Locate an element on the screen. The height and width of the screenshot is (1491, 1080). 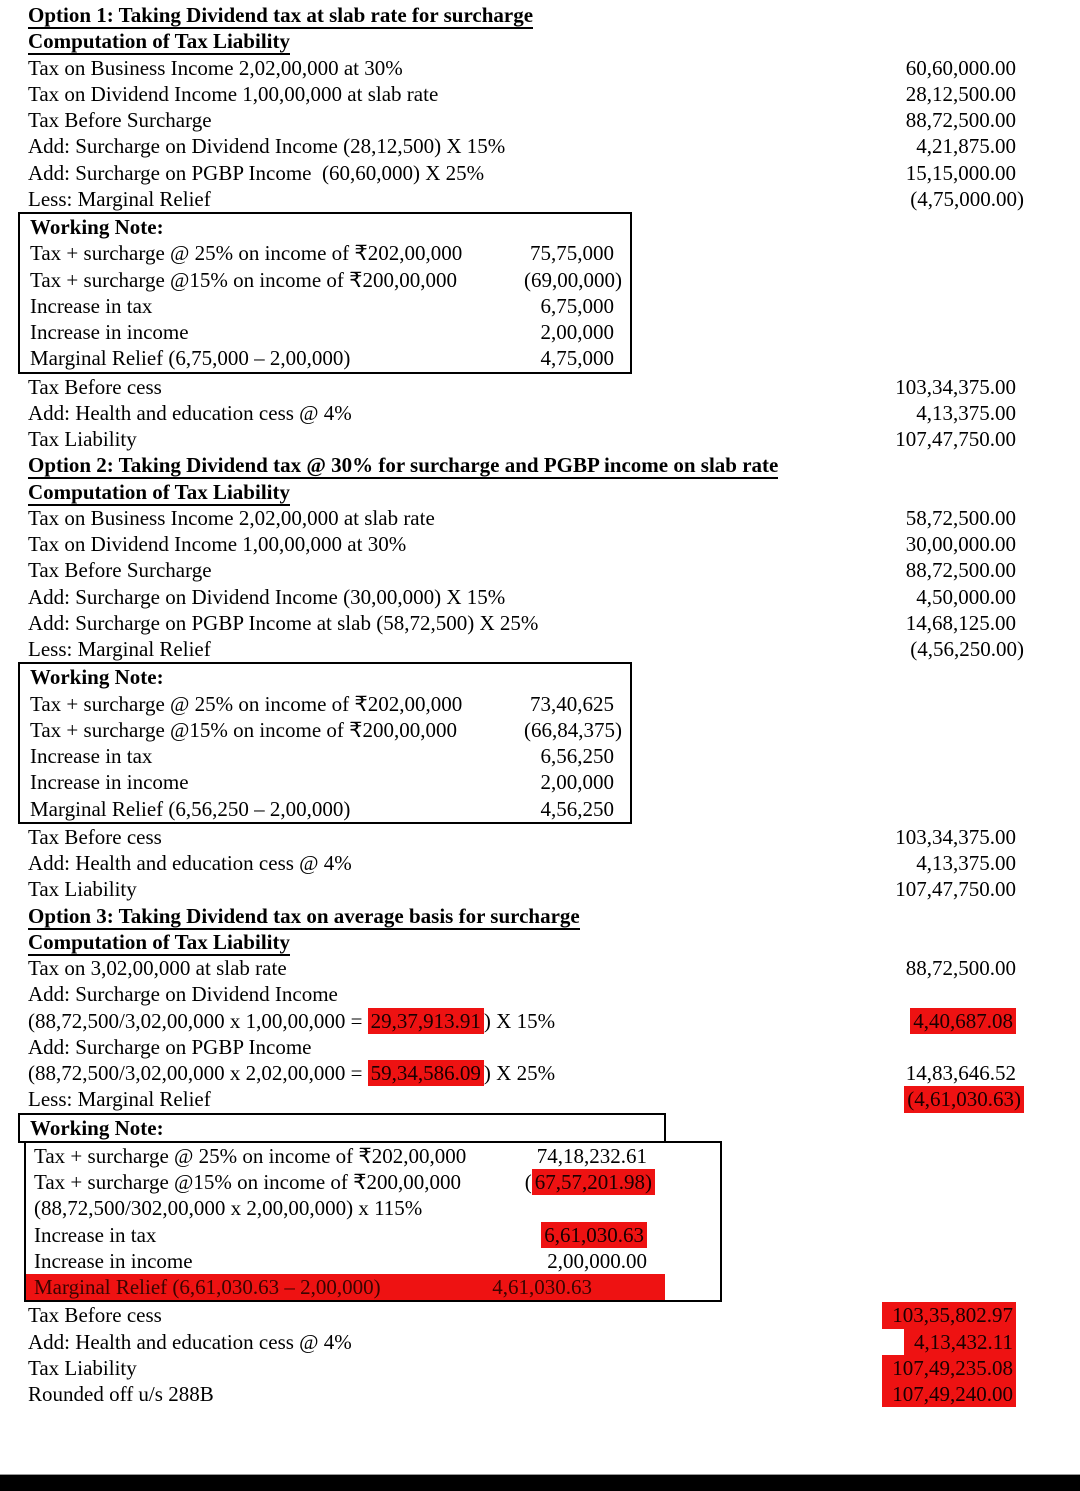
highlighted-value: 107,49,235.08 is located at coordinates (949, 1367).